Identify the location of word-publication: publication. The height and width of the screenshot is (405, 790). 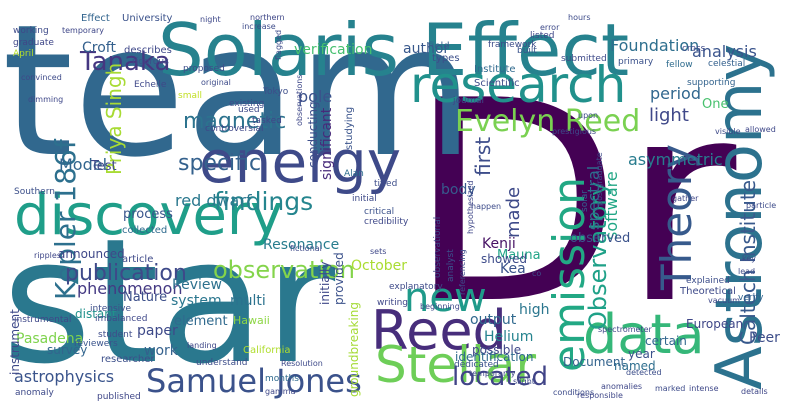
(126, 273).